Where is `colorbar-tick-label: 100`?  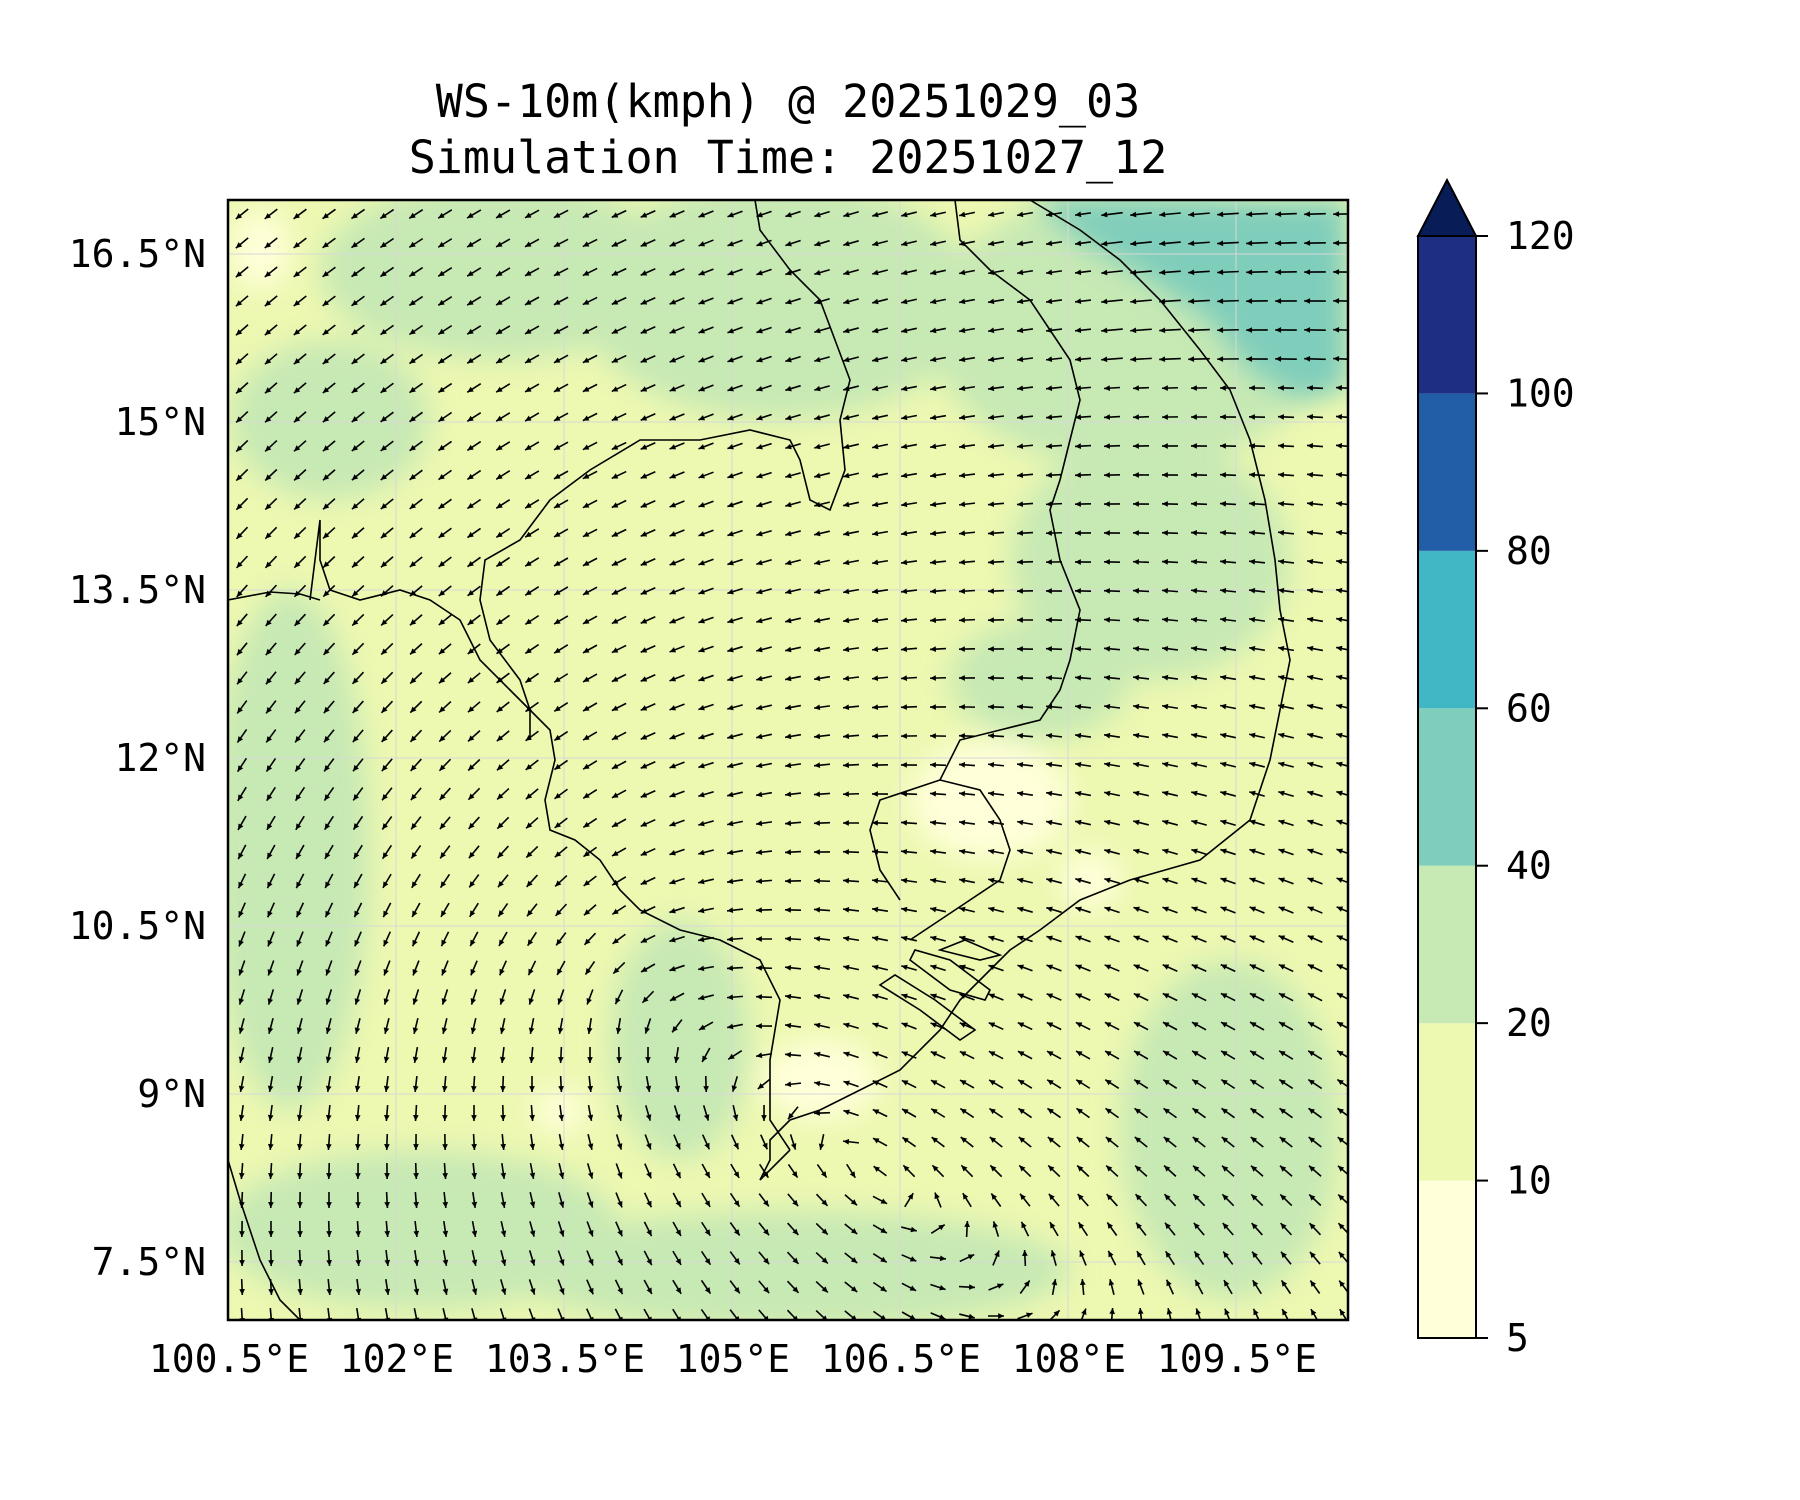
colorbar-tick-label: 100 is located at coordinates (1540, 393).